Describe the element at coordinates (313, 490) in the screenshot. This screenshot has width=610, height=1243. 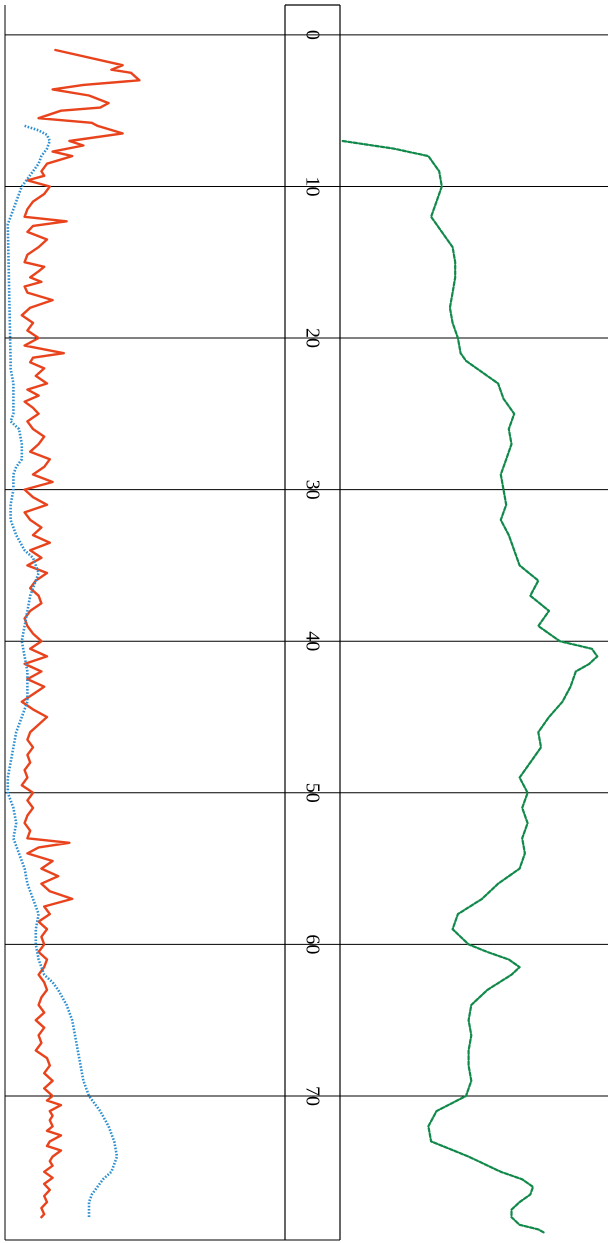
I see `depth-tick-label-30: 30` at that location.